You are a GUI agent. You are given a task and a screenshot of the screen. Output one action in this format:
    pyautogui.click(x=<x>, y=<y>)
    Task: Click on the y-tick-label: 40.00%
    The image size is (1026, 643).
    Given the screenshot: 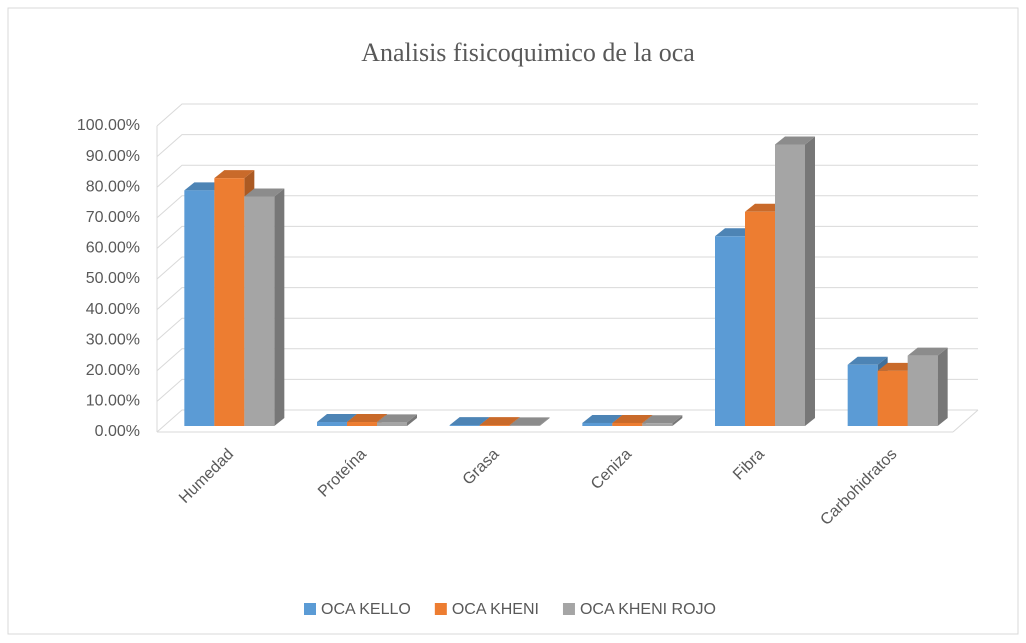 What is the action you would take?
    pyautogui.click(x=113, y=309)
    